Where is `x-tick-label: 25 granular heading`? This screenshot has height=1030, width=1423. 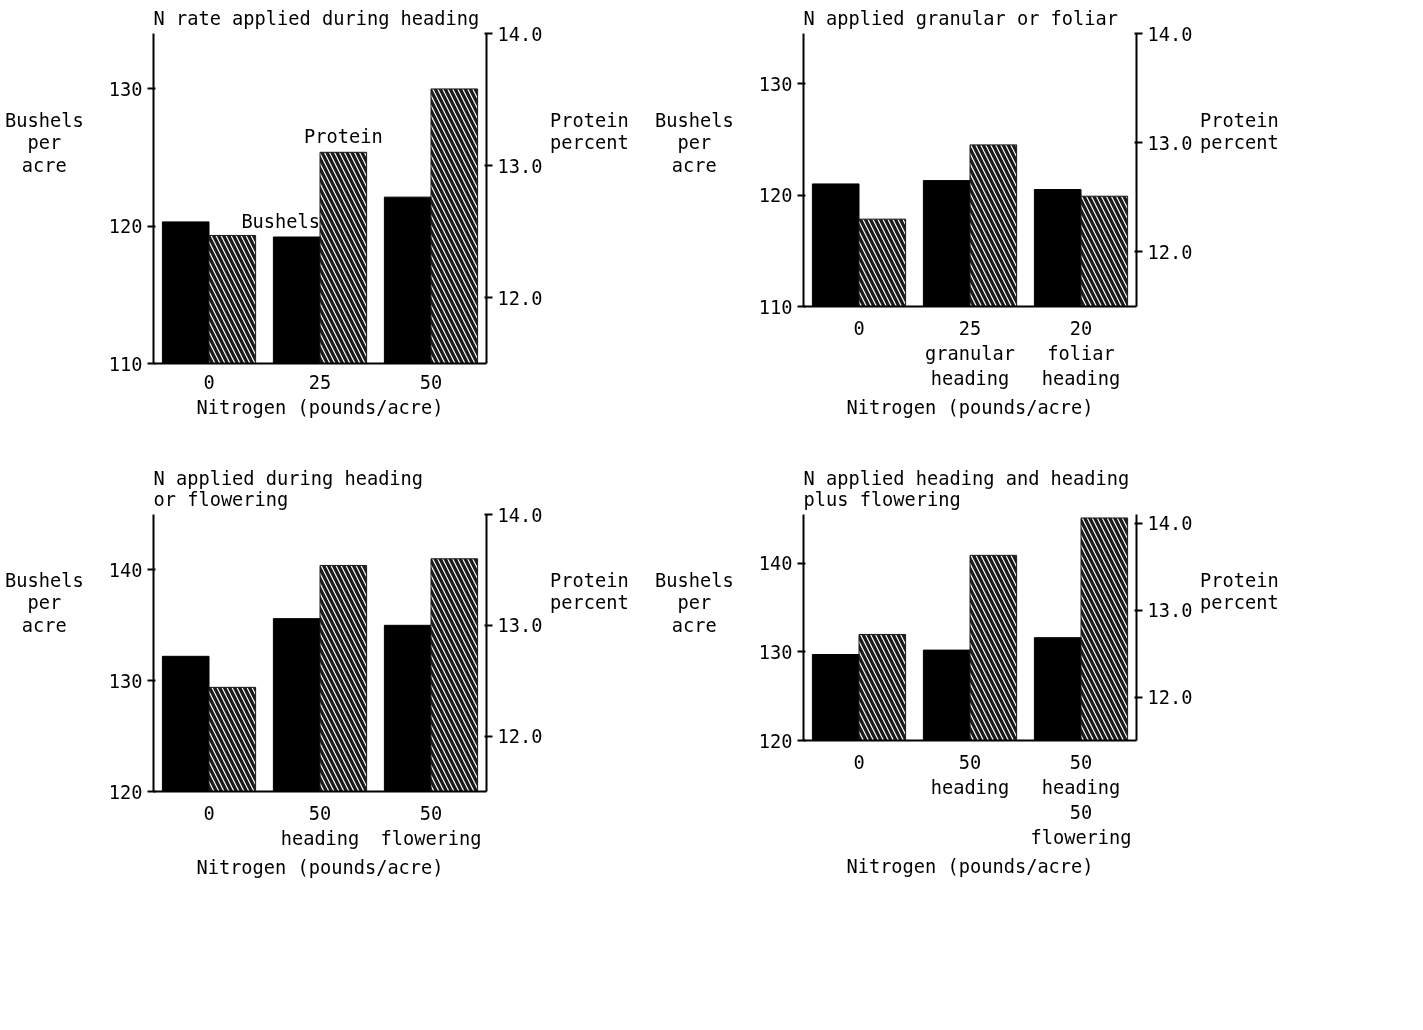
x-tick-label: 25 granular heading is located at coordinates (970, 353).